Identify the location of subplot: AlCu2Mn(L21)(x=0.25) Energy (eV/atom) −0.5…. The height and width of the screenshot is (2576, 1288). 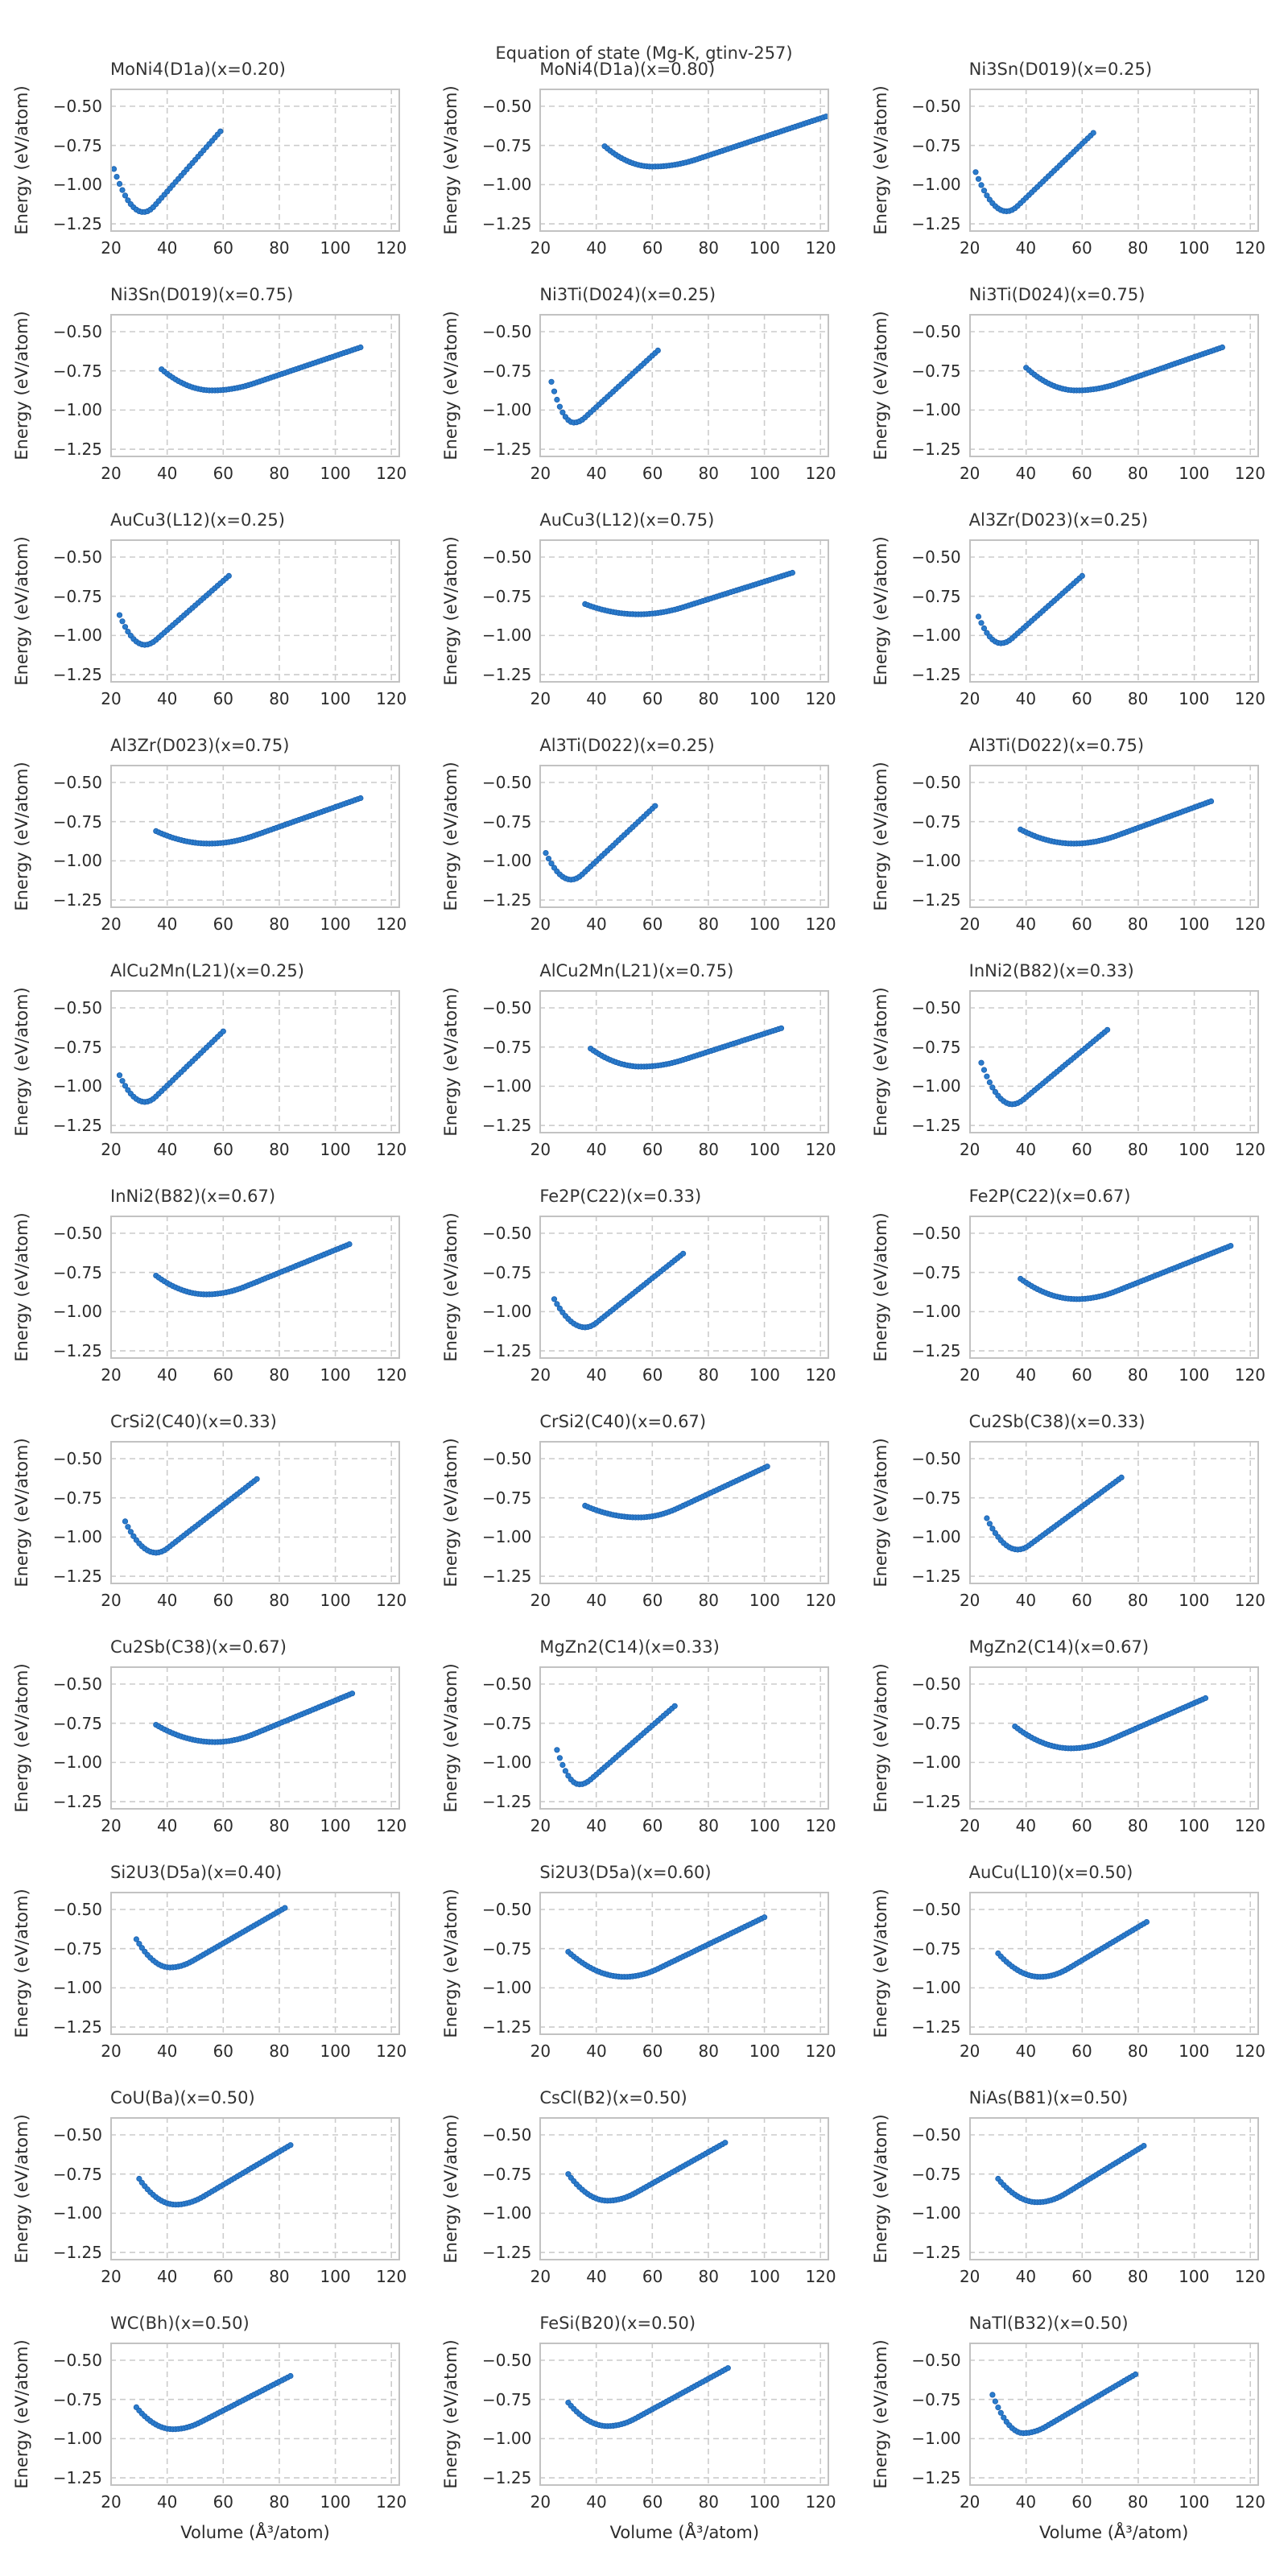
(214, 1053).